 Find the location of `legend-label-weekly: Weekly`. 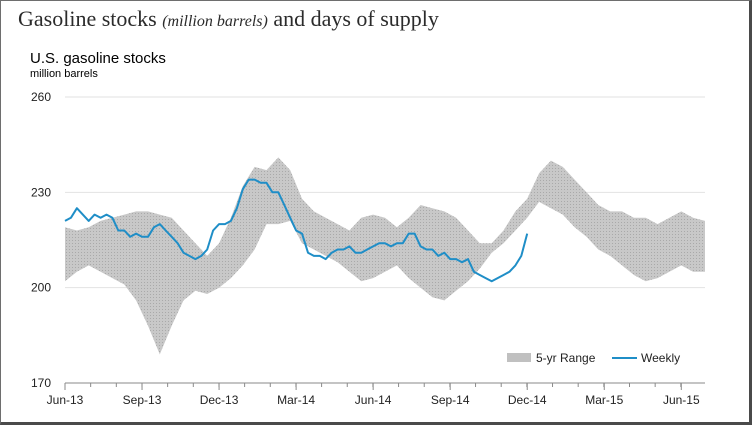

legend-label-weekly: Weekly is located at coordinates (660, 358).